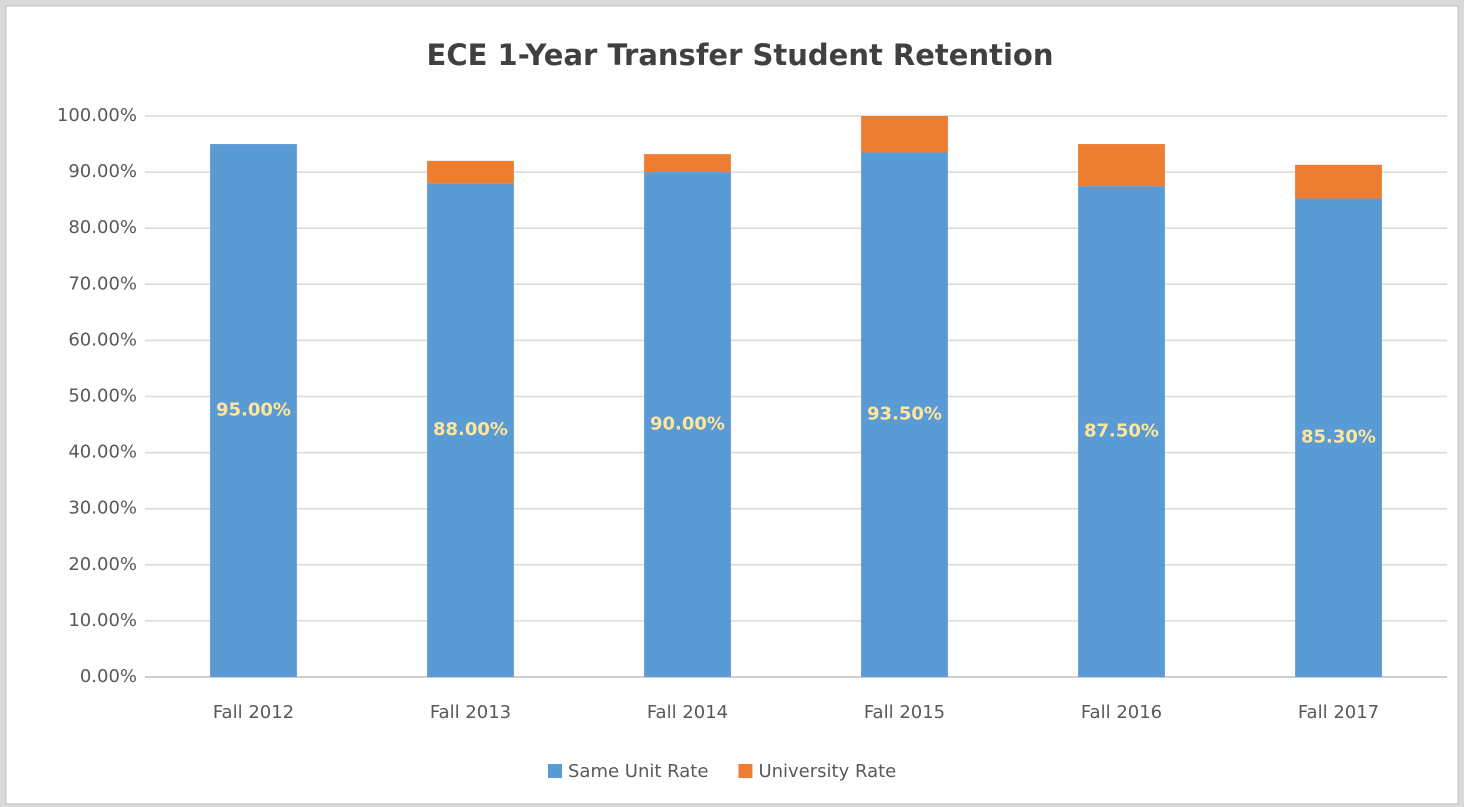 The height and width of the screenshot is (807, 1464). I want to click on legend-label: Same Unit Rate, so click(638, 771).